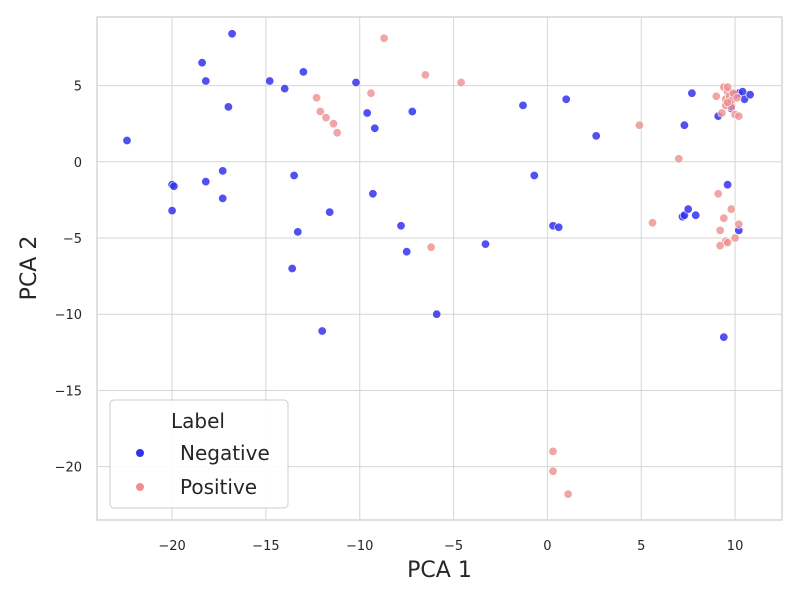 This screenshot has width=800, height=600. I want to click on legend-label-positive: Positive, so click(218, 487).